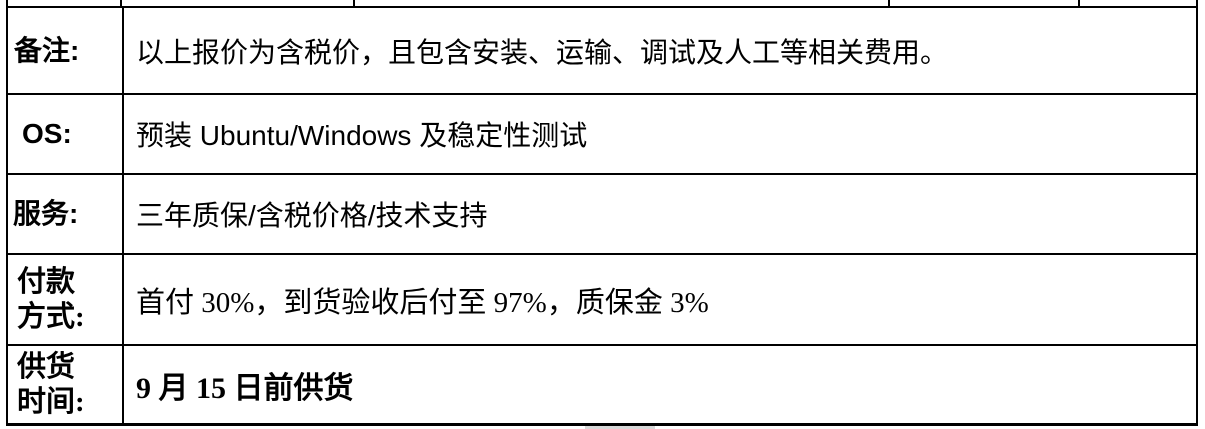 The image size is (1205, 429). I want to click on row-content-remarks: 以上报价为含税价，且包含安装、运输、调试及人工等相关费用。, so click(542, 52).